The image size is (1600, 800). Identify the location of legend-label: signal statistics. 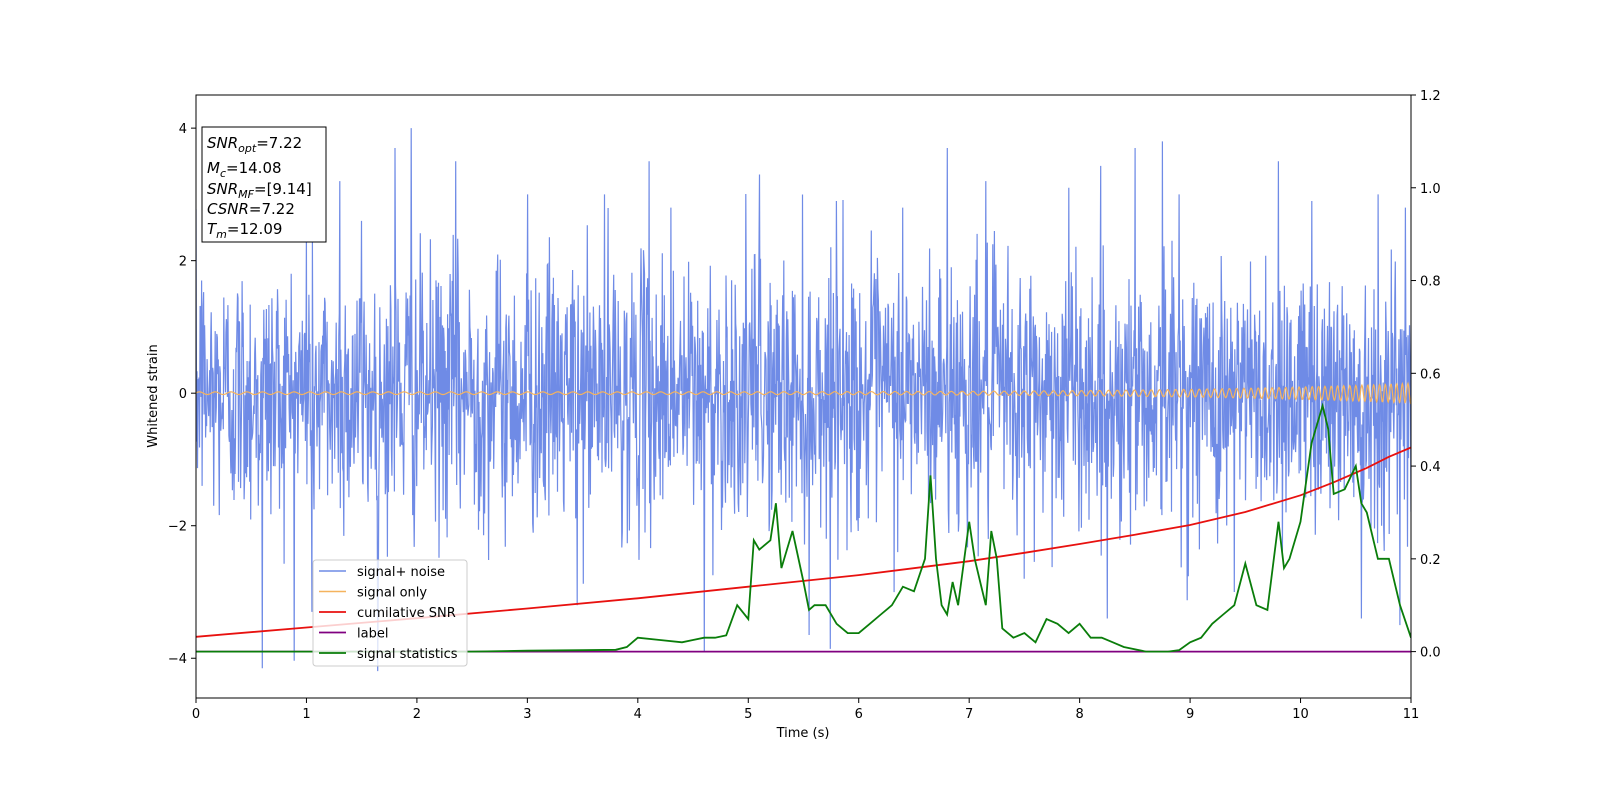
(407, 654).